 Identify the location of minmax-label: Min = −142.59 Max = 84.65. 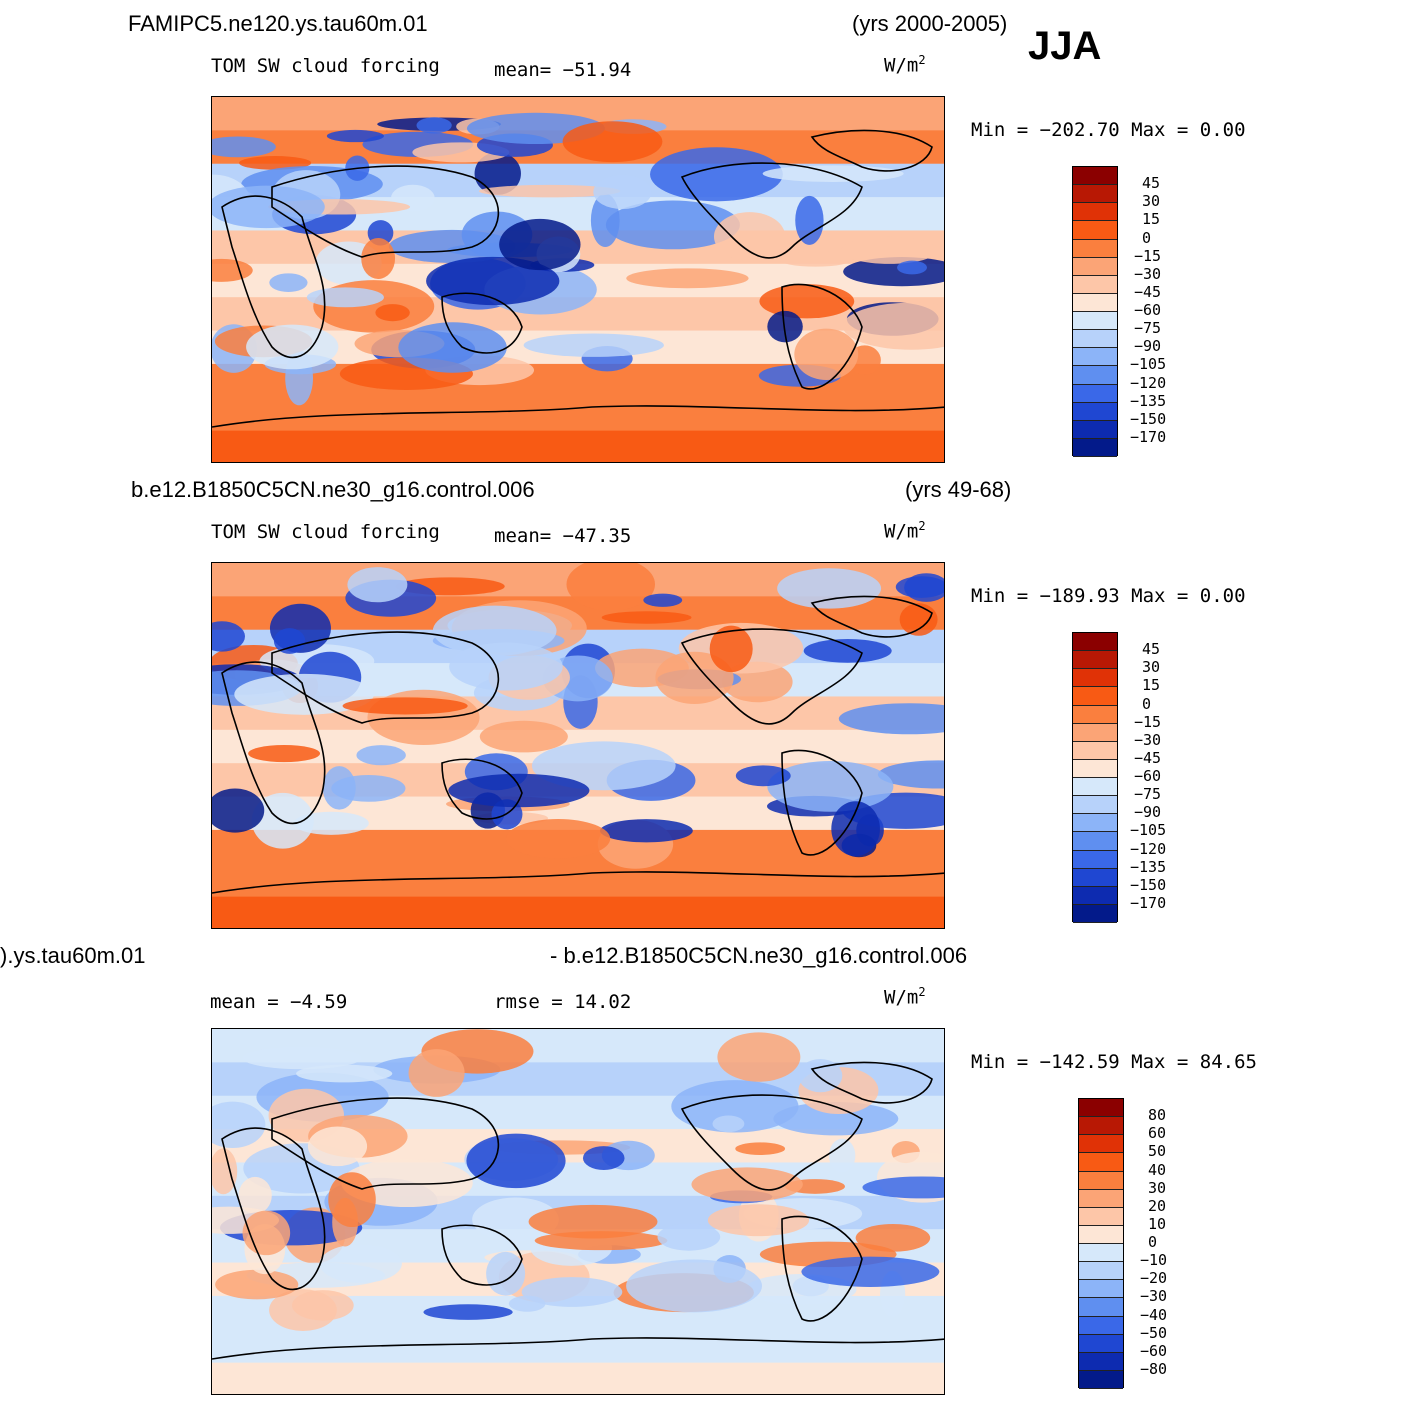
(1114, 1062).